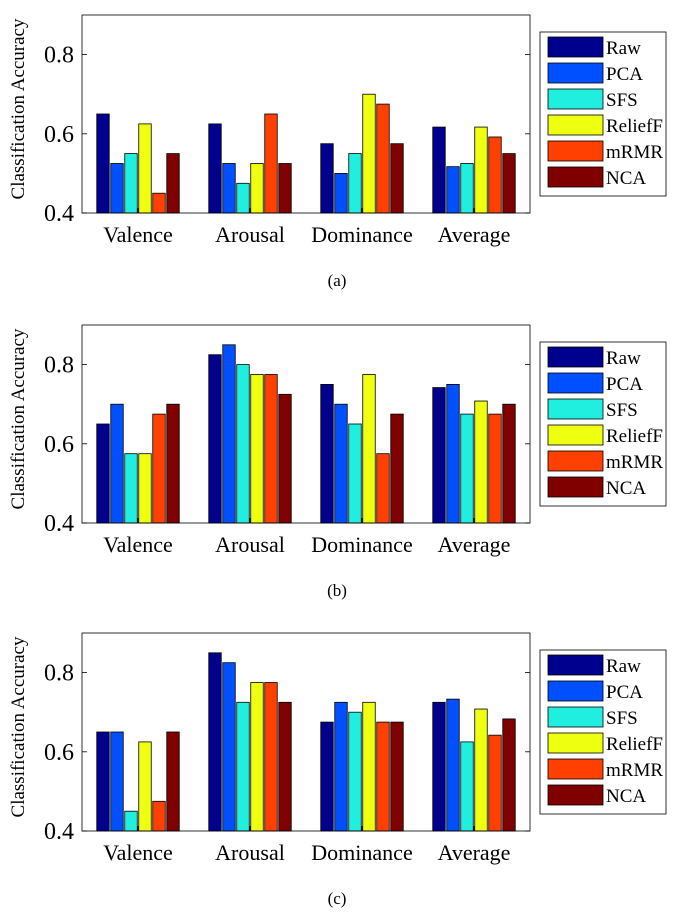 This screenshot has height=924, width=673. Describe the element at coordinates (467, 786) in the screenshot. I see `bar-sfs-average` at that location.